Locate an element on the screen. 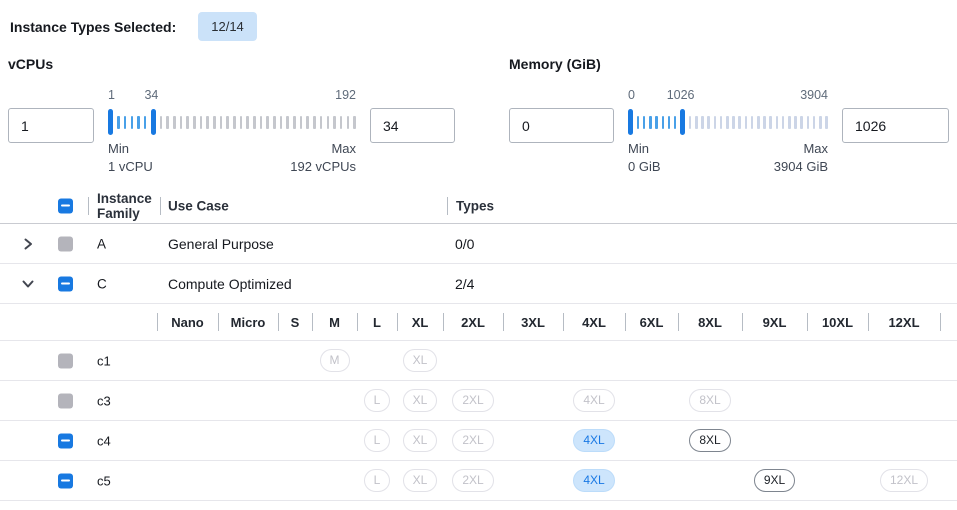 Image resolution: width=957 pixels, height=510 pixels. vcpus-slider: 1 34 192 Min 1 vCPU Max 192 vCPUs is located at coordinates (232, 132).